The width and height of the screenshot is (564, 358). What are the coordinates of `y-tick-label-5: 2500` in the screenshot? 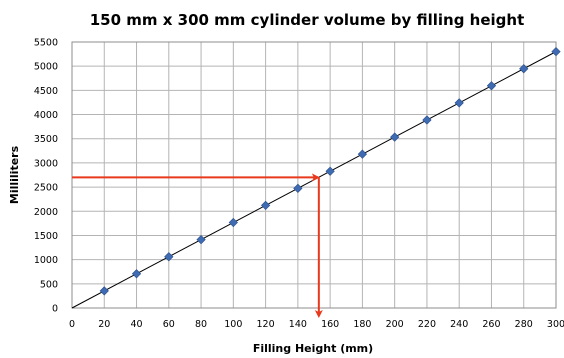 It's located at (46, 188).